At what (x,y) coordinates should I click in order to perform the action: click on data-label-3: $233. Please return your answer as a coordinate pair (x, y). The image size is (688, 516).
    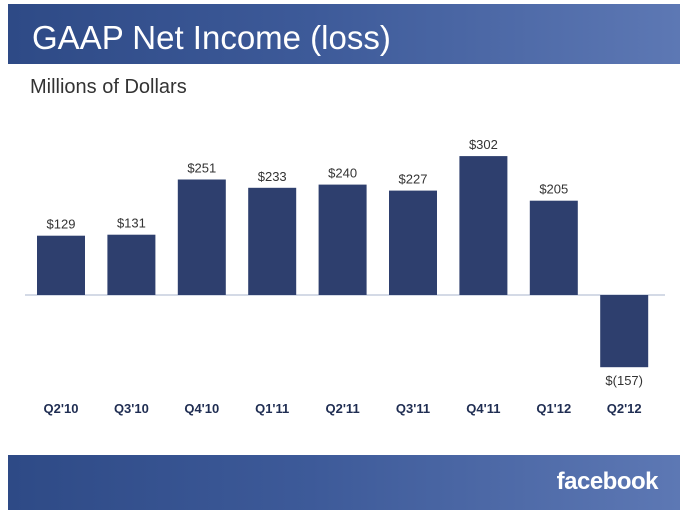
    Looking at the image, I should click on (272, 176).